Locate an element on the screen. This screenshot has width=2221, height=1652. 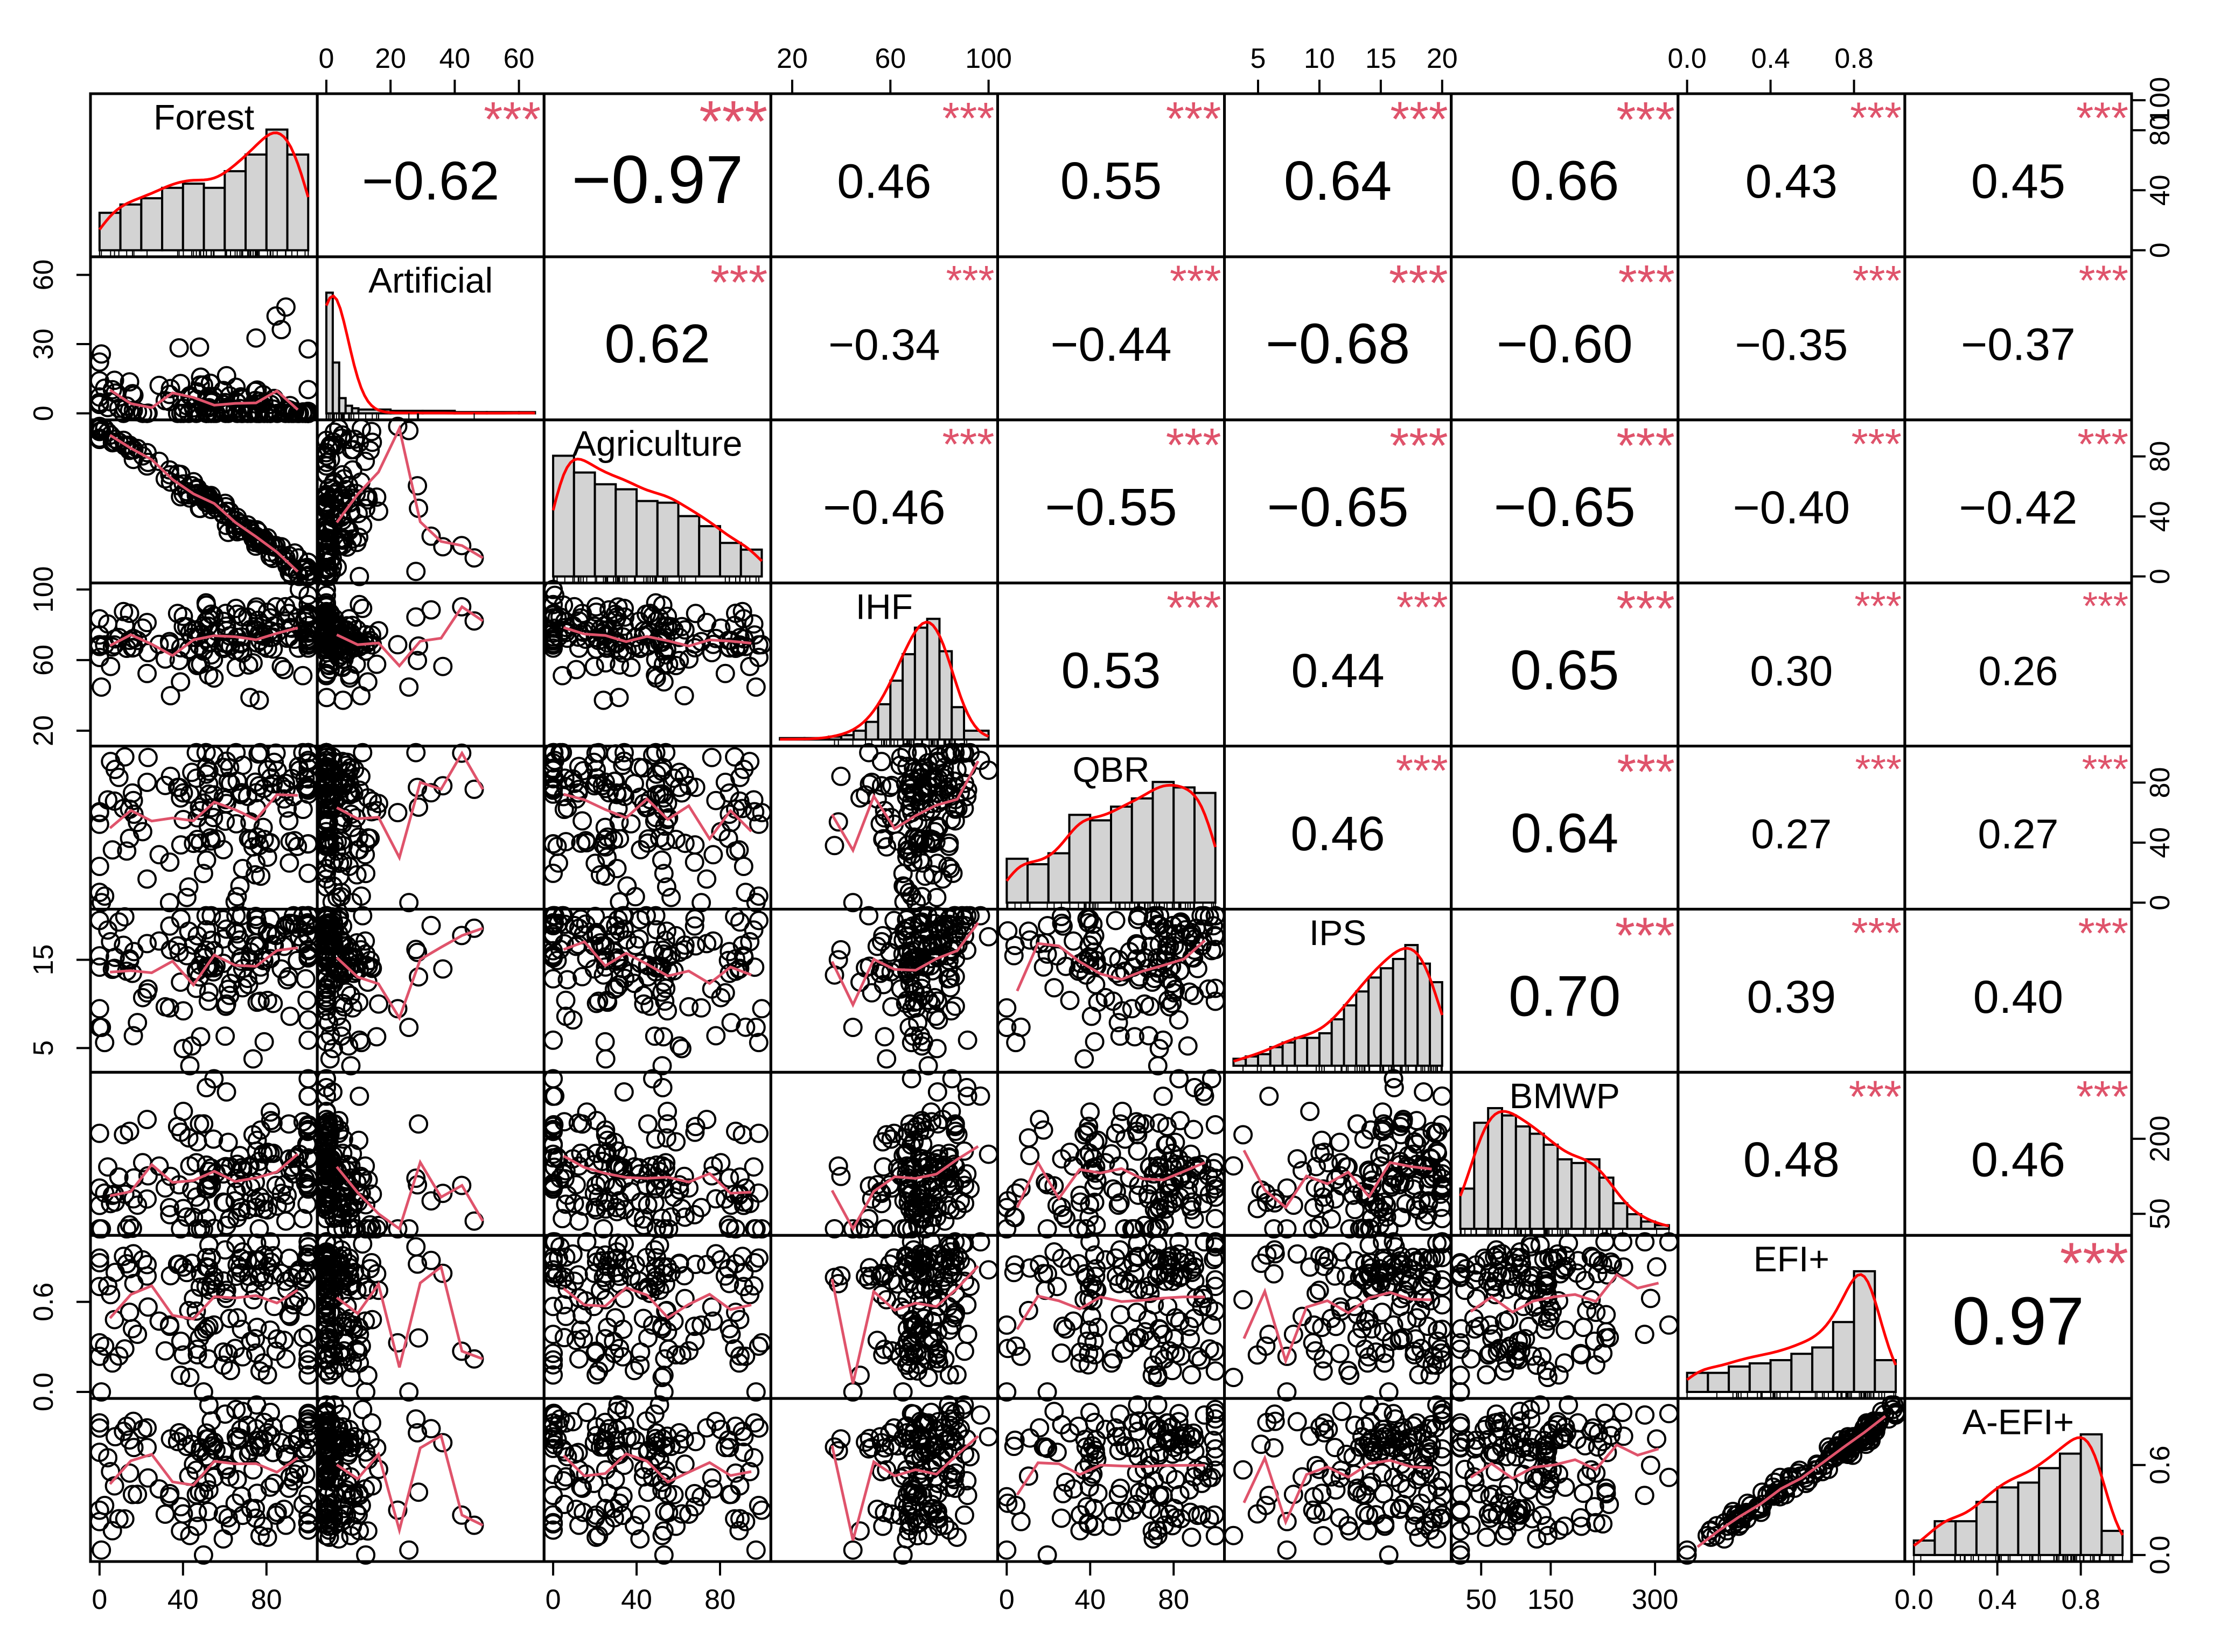
density-curve-ips is located at coordinates (1338, 1005).